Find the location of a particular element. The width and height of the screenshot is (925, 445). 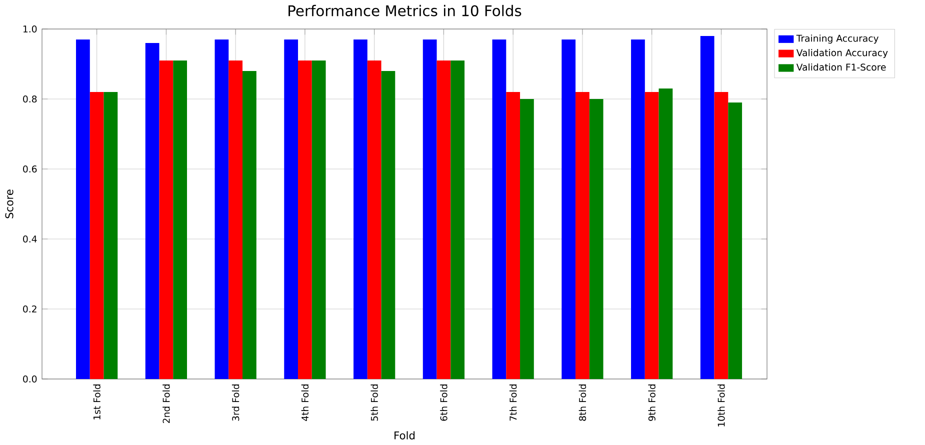

x-tick-label: 3rd Fold is located at coordinates (236, 402).